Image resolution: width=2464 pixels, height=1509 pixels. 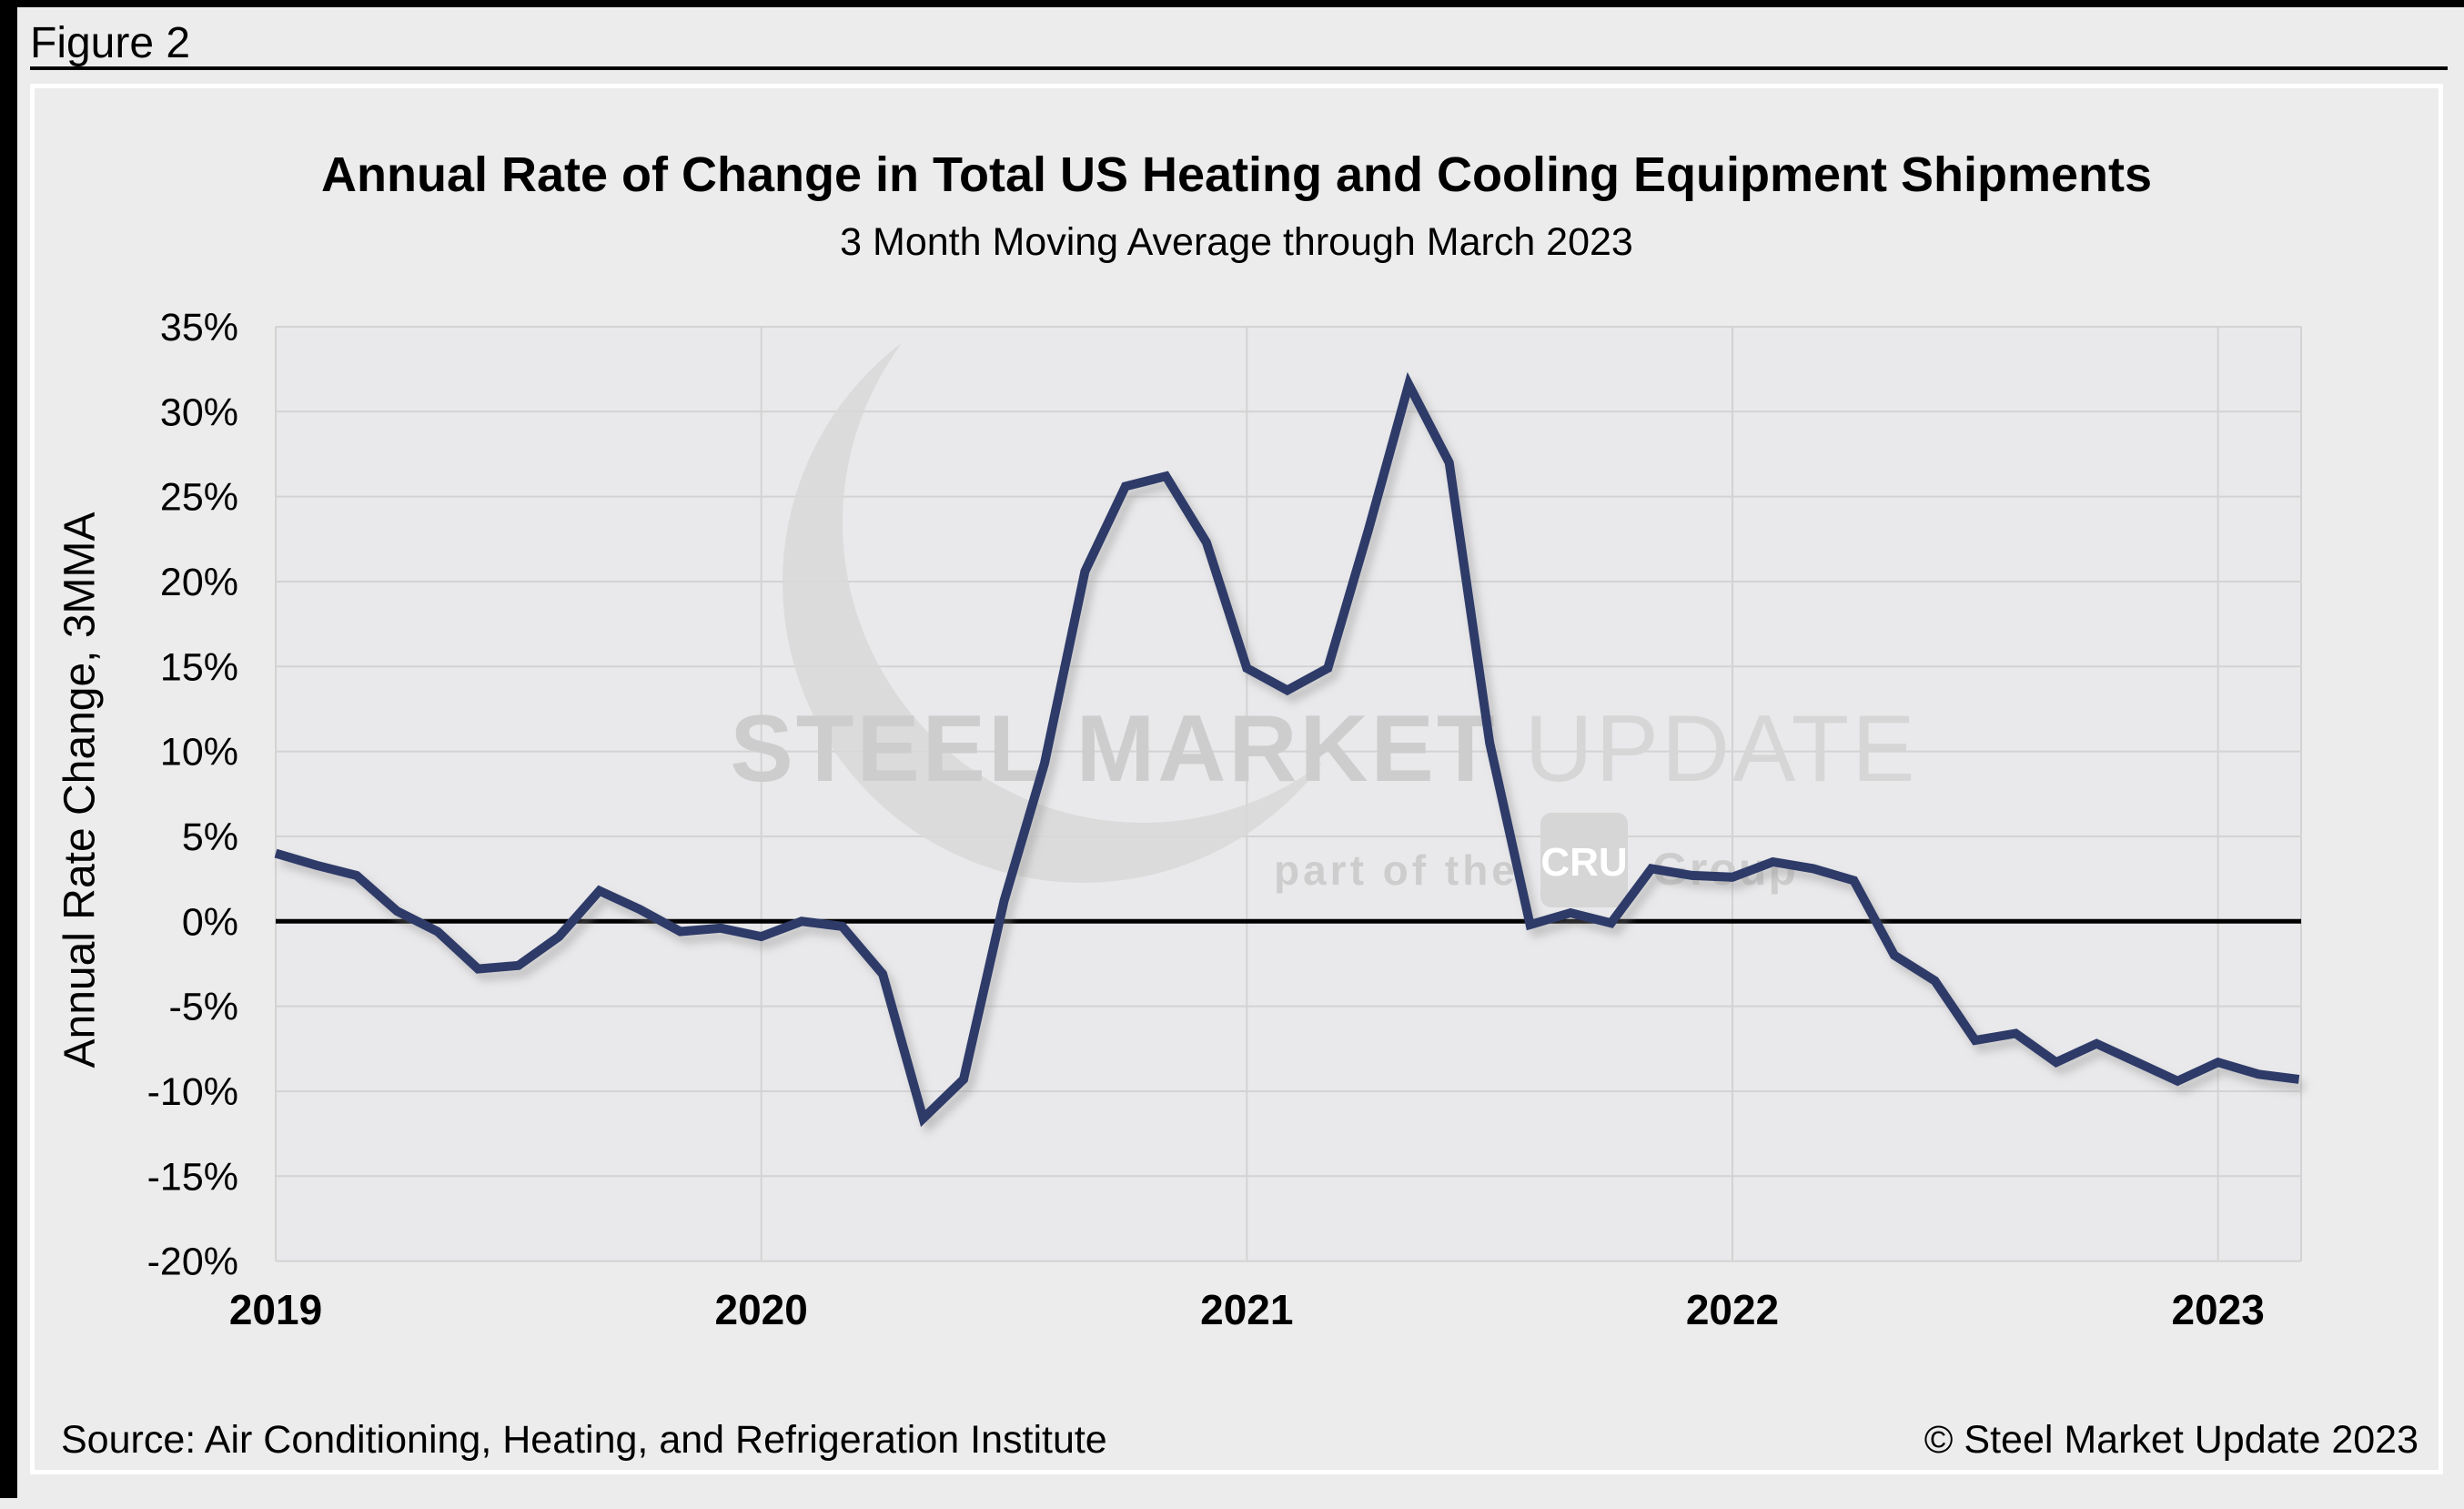 I want to click on watermark-brand-text: STEEL MARKET UPDATE, so click(x=1323, y=749).